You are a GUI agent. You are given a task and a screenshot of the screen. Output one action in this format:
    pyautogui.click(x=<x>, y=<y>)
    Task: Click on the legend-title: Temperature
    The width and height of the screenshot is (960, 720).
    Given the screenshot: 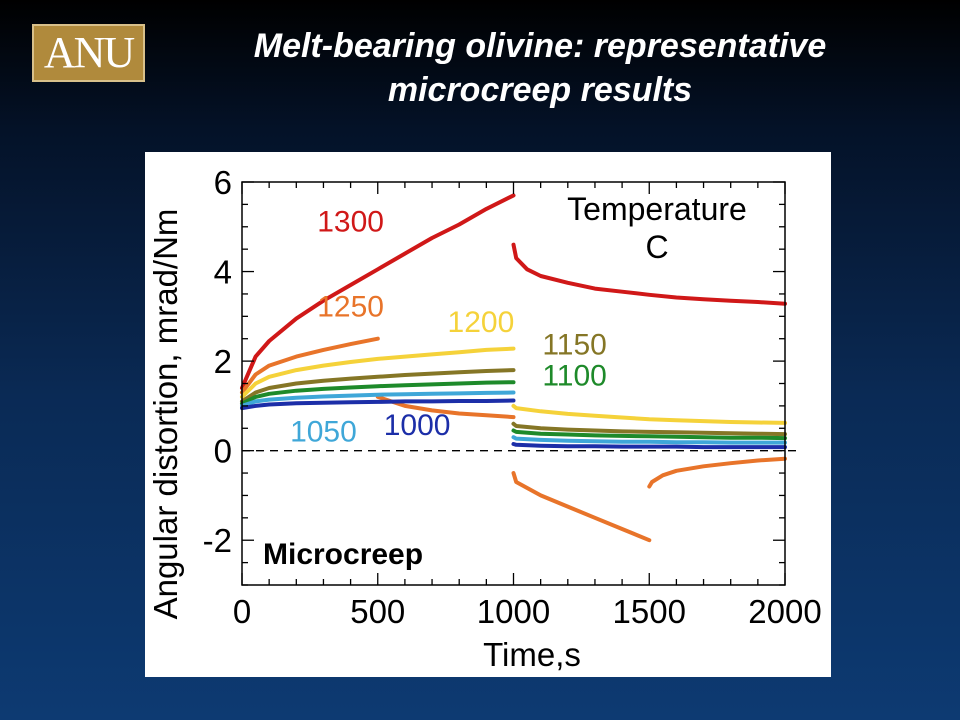 What is the action you would take?
    pyautogui.click(x=657, y=209)
    